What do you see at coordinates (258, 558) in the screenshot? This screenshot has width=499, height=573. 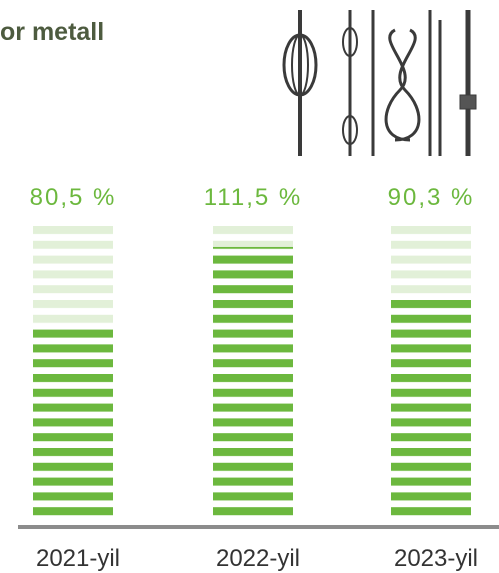 I see `x-tick-label: 2022-yil` at bounding box center [258, 558].